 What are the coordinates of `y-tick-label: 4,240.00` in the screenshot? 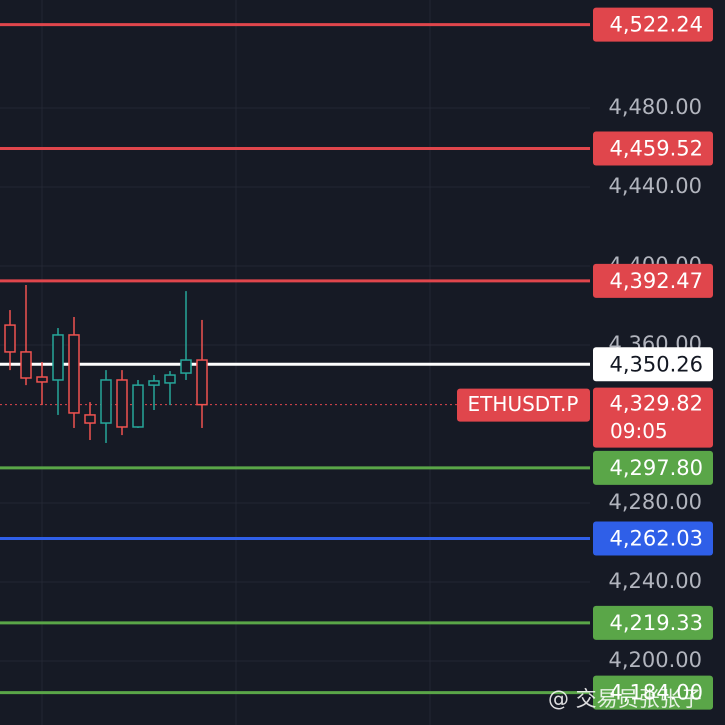 It's located at (655, 581).